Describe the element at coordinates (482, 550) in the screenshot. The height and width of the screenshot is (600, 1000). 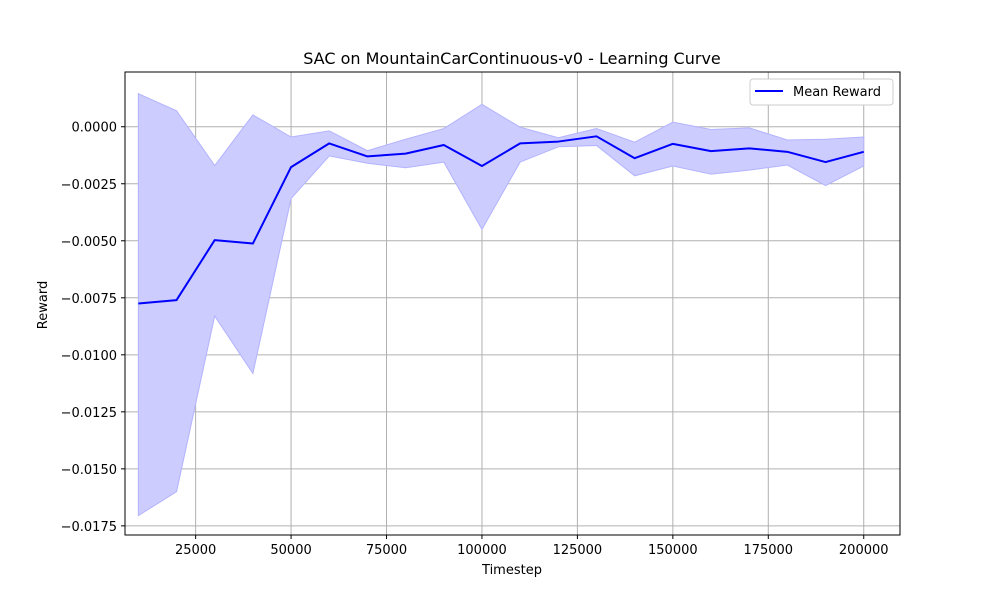
I see `x-tick-label: 100000` at that location.